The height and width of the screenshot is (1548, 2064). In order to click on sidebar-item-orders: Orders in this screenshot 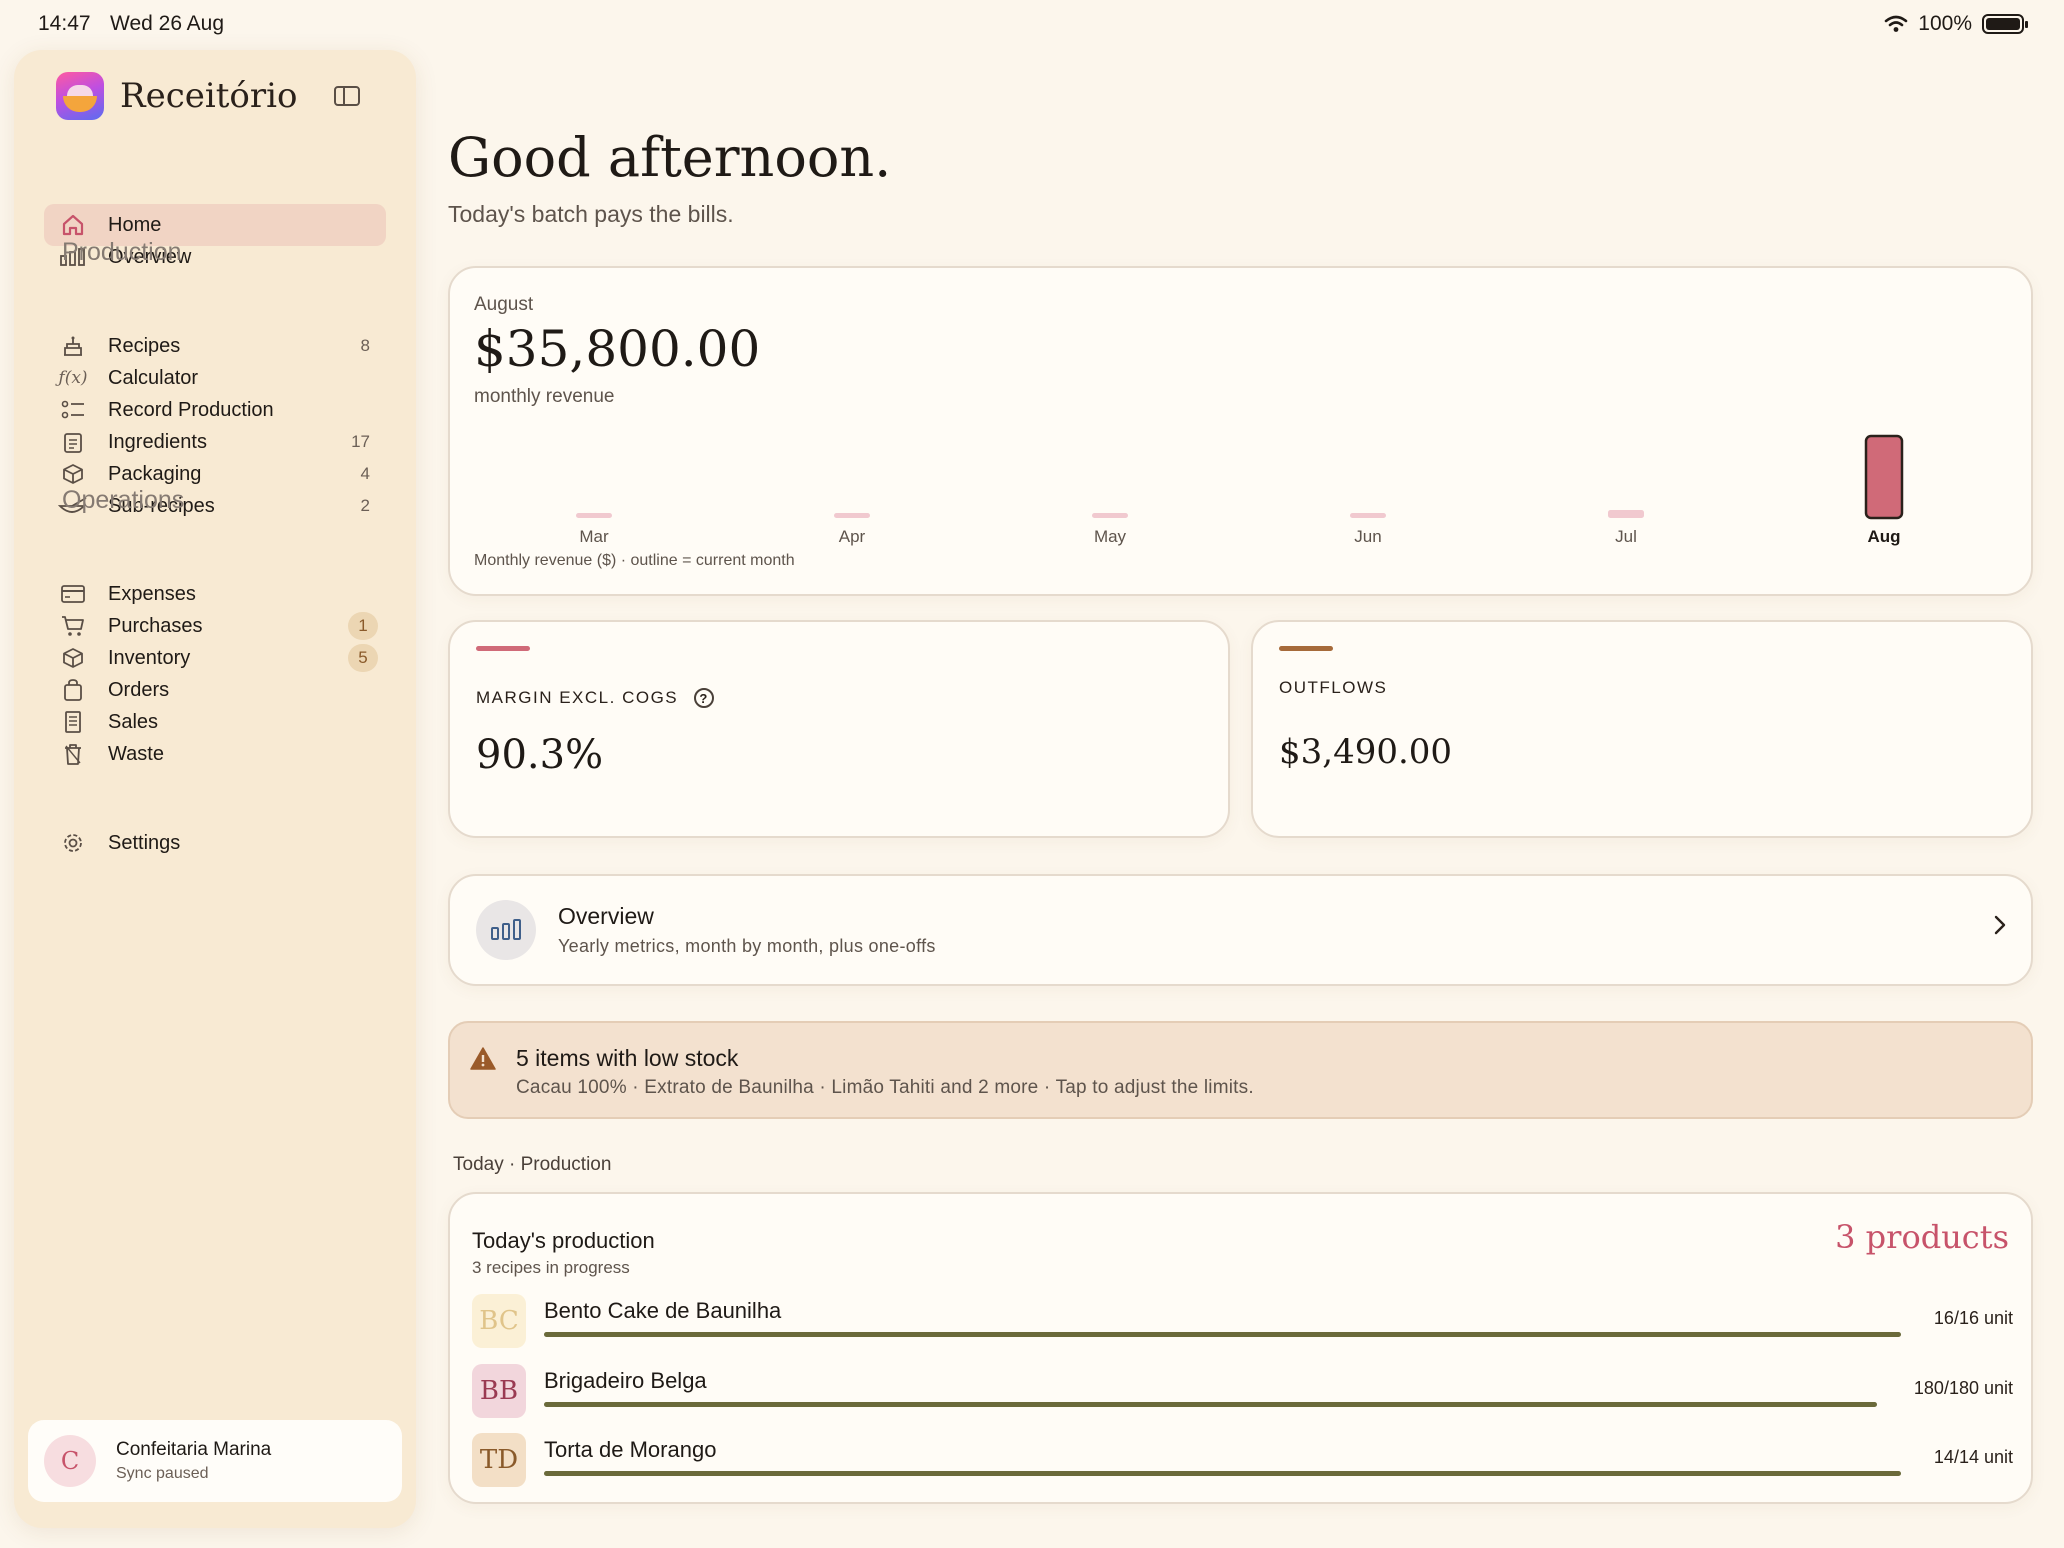, I will do `click(215, 690)`.